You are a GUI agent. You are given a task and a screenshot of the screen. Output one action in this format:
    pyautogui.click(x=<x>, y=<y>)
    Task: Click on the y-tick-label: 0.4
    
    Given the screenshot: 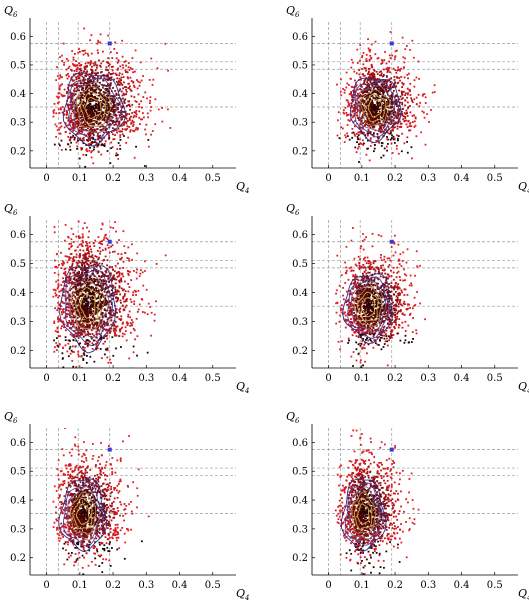 What is the action you would take?
    pyautogui.click(x=18, y=94)
    